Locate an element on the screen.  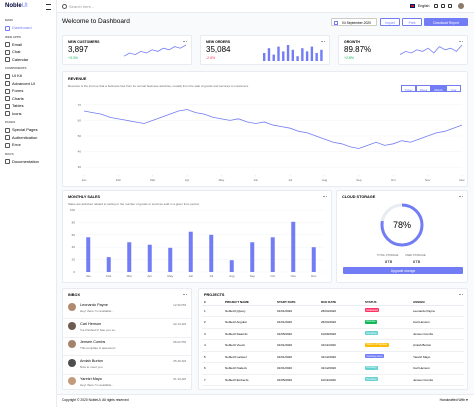
table-cell: 10/09/2020 is located at coordinates (329, 333).